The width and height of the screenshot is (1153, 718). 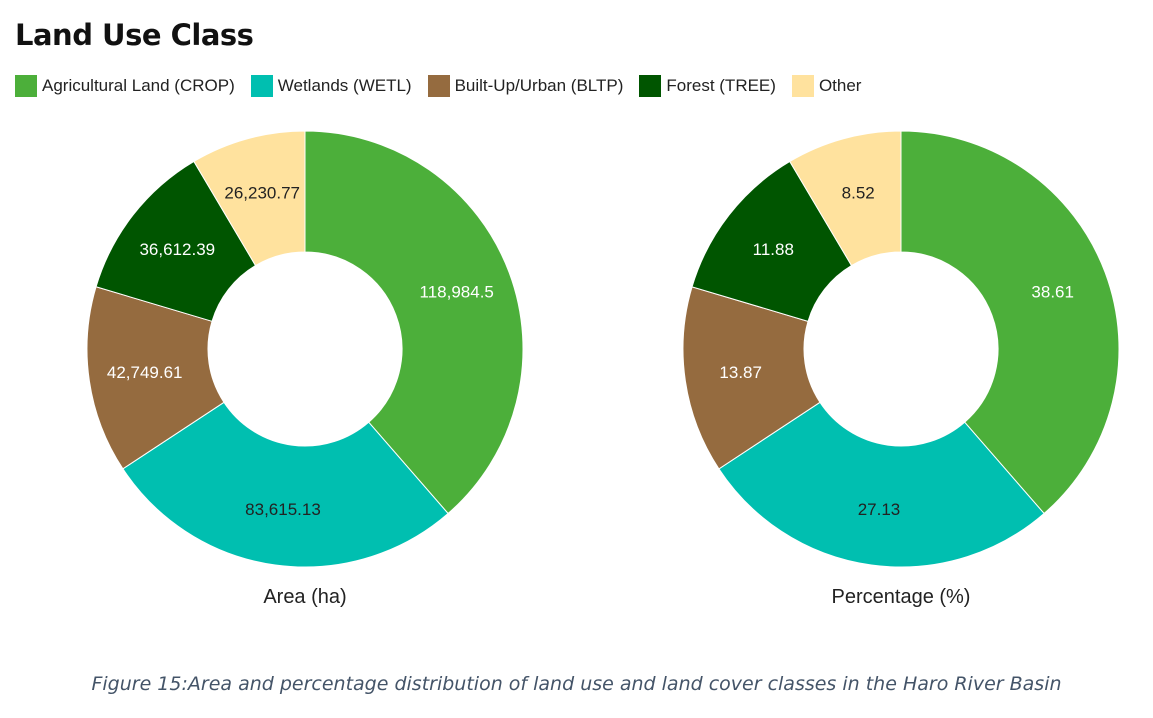 What do you see at coordinates (283, 509) in the screenshot?
I see `data-label-wetl: 83,615.13` at bounding box center [283, 509].